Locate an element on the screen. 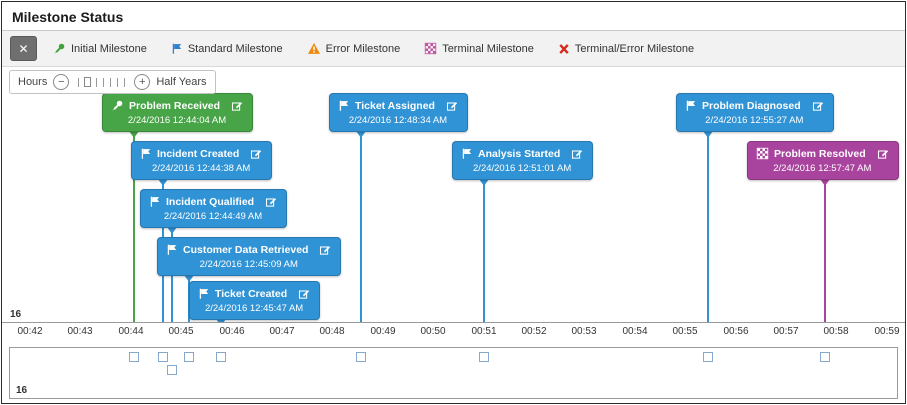 This screenshot has height=405, width=907. axis-tick-label: 00:43 is located at coordinates (80, 331).